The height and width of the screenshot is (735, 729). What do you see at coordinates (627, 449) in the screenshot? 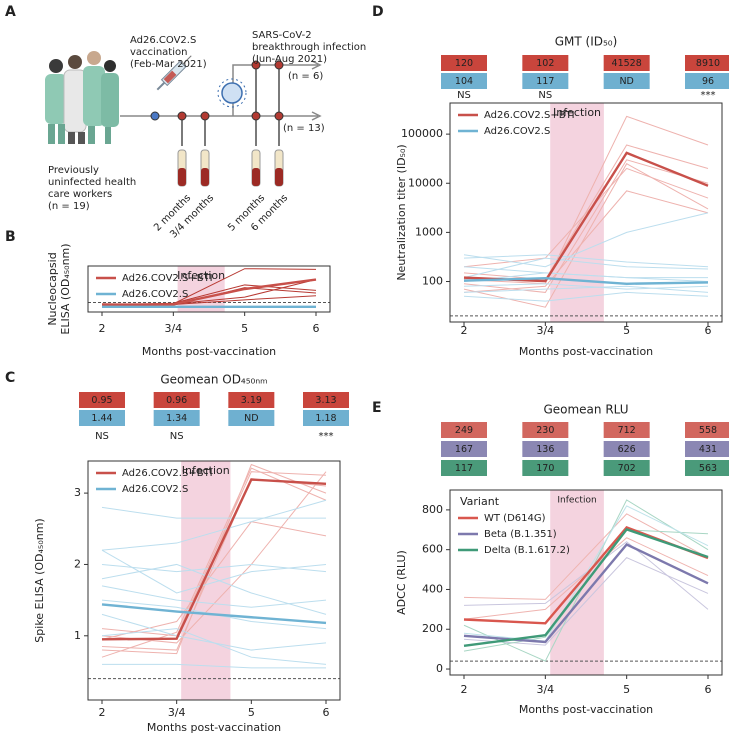
I see `table-value: 626` at bounding box center [627, 449].